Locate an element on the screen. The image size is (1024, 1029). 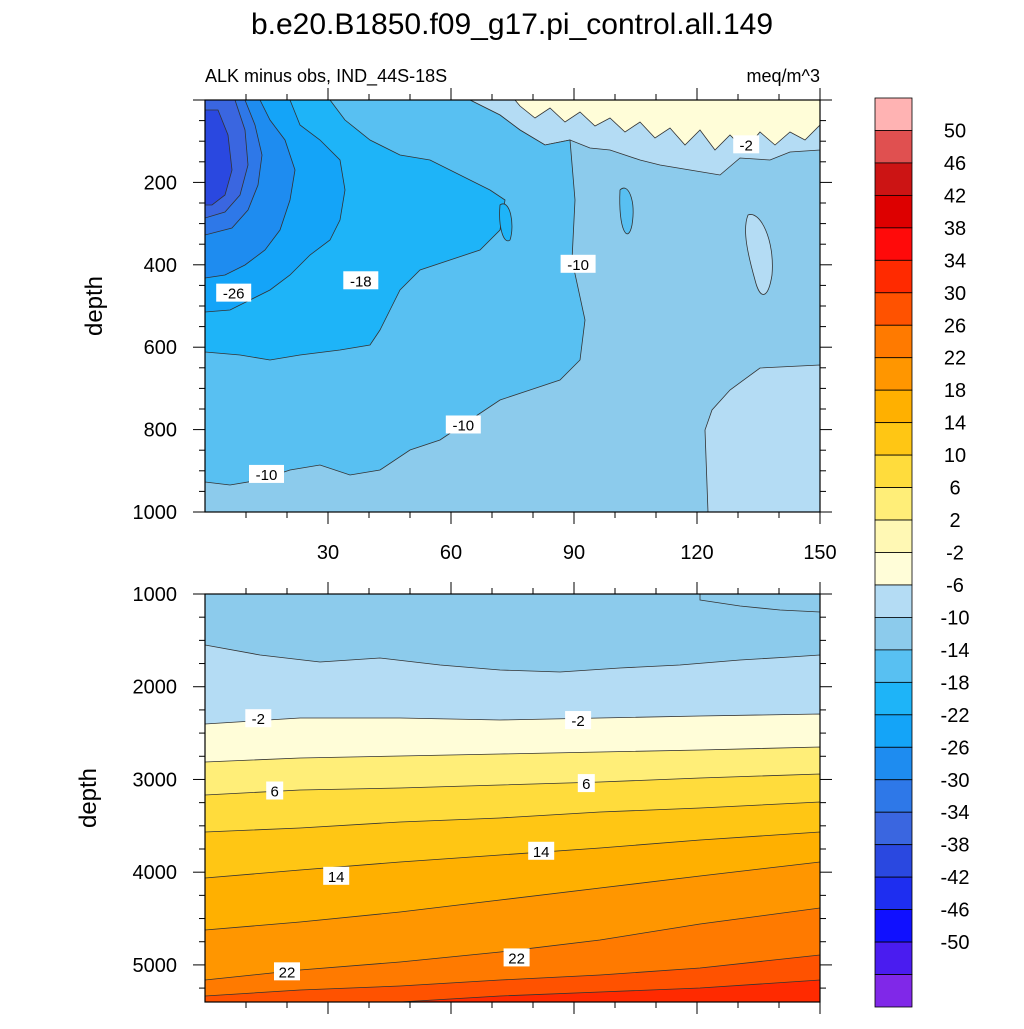
lower-y-tick-label: 1000 is located at coordinates (155, 595).